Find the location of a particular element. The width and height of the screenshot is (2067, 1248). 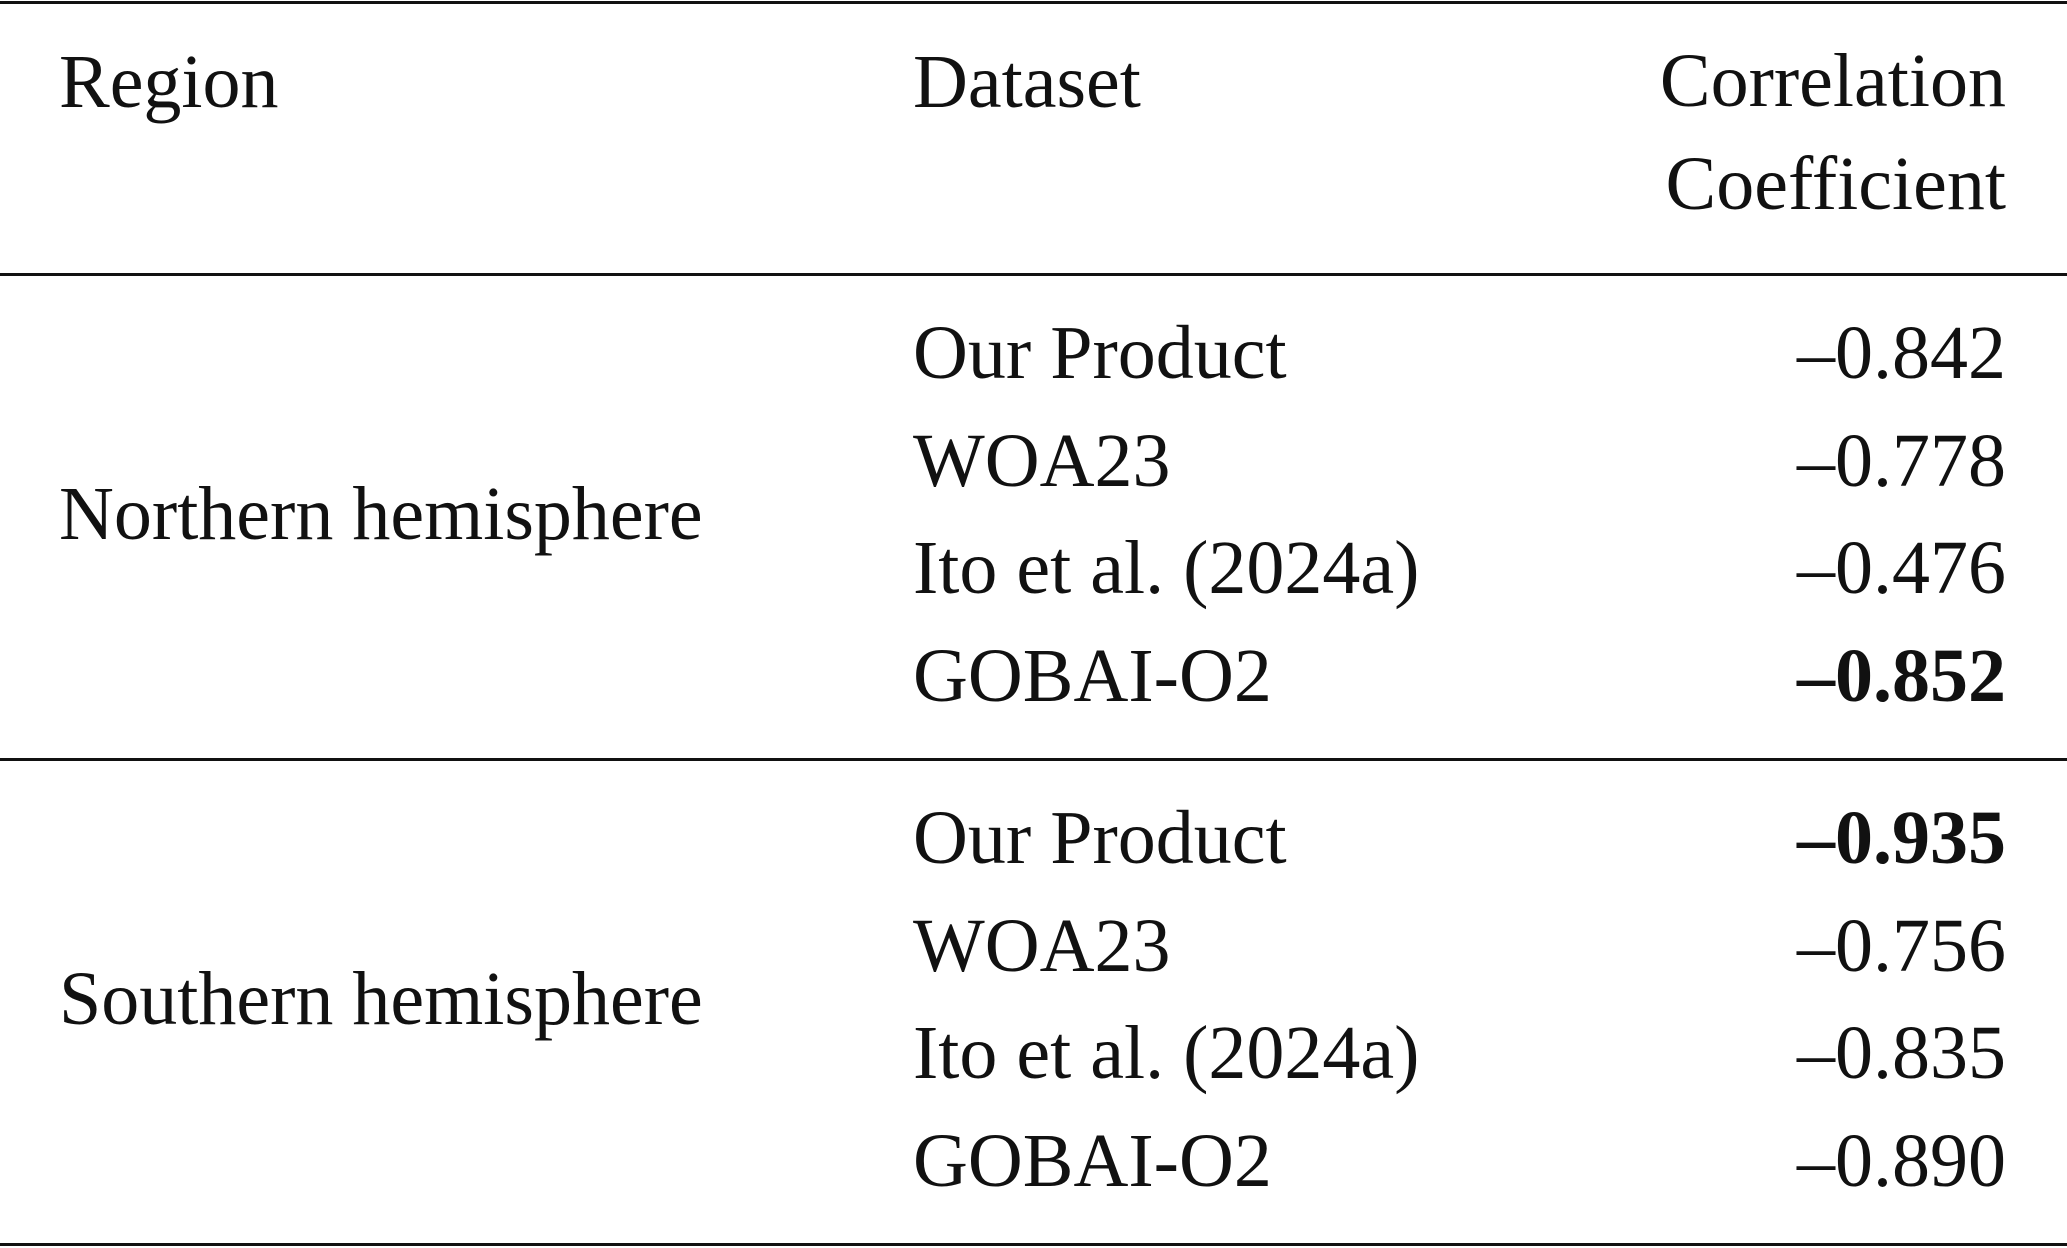

value-cell: –0.890 is located at coordinates (1901, 1160).